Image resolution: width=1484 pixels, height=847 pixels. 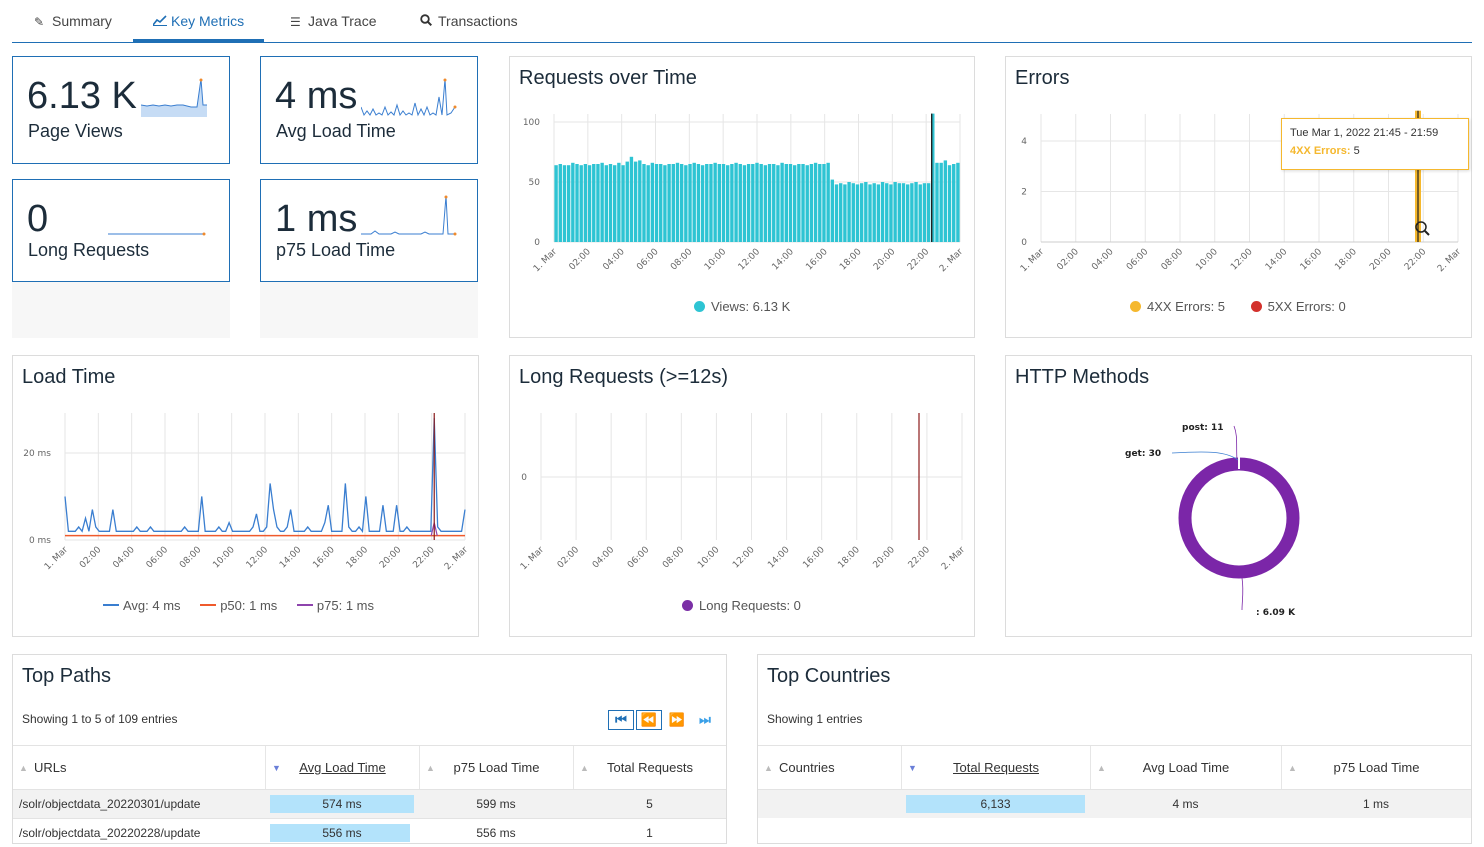 What do you see at coordinates (110, 833) in the screenshot?
I see `url-cell: /solr/objectdata_20220228/update` at bounding box center [110, 833].